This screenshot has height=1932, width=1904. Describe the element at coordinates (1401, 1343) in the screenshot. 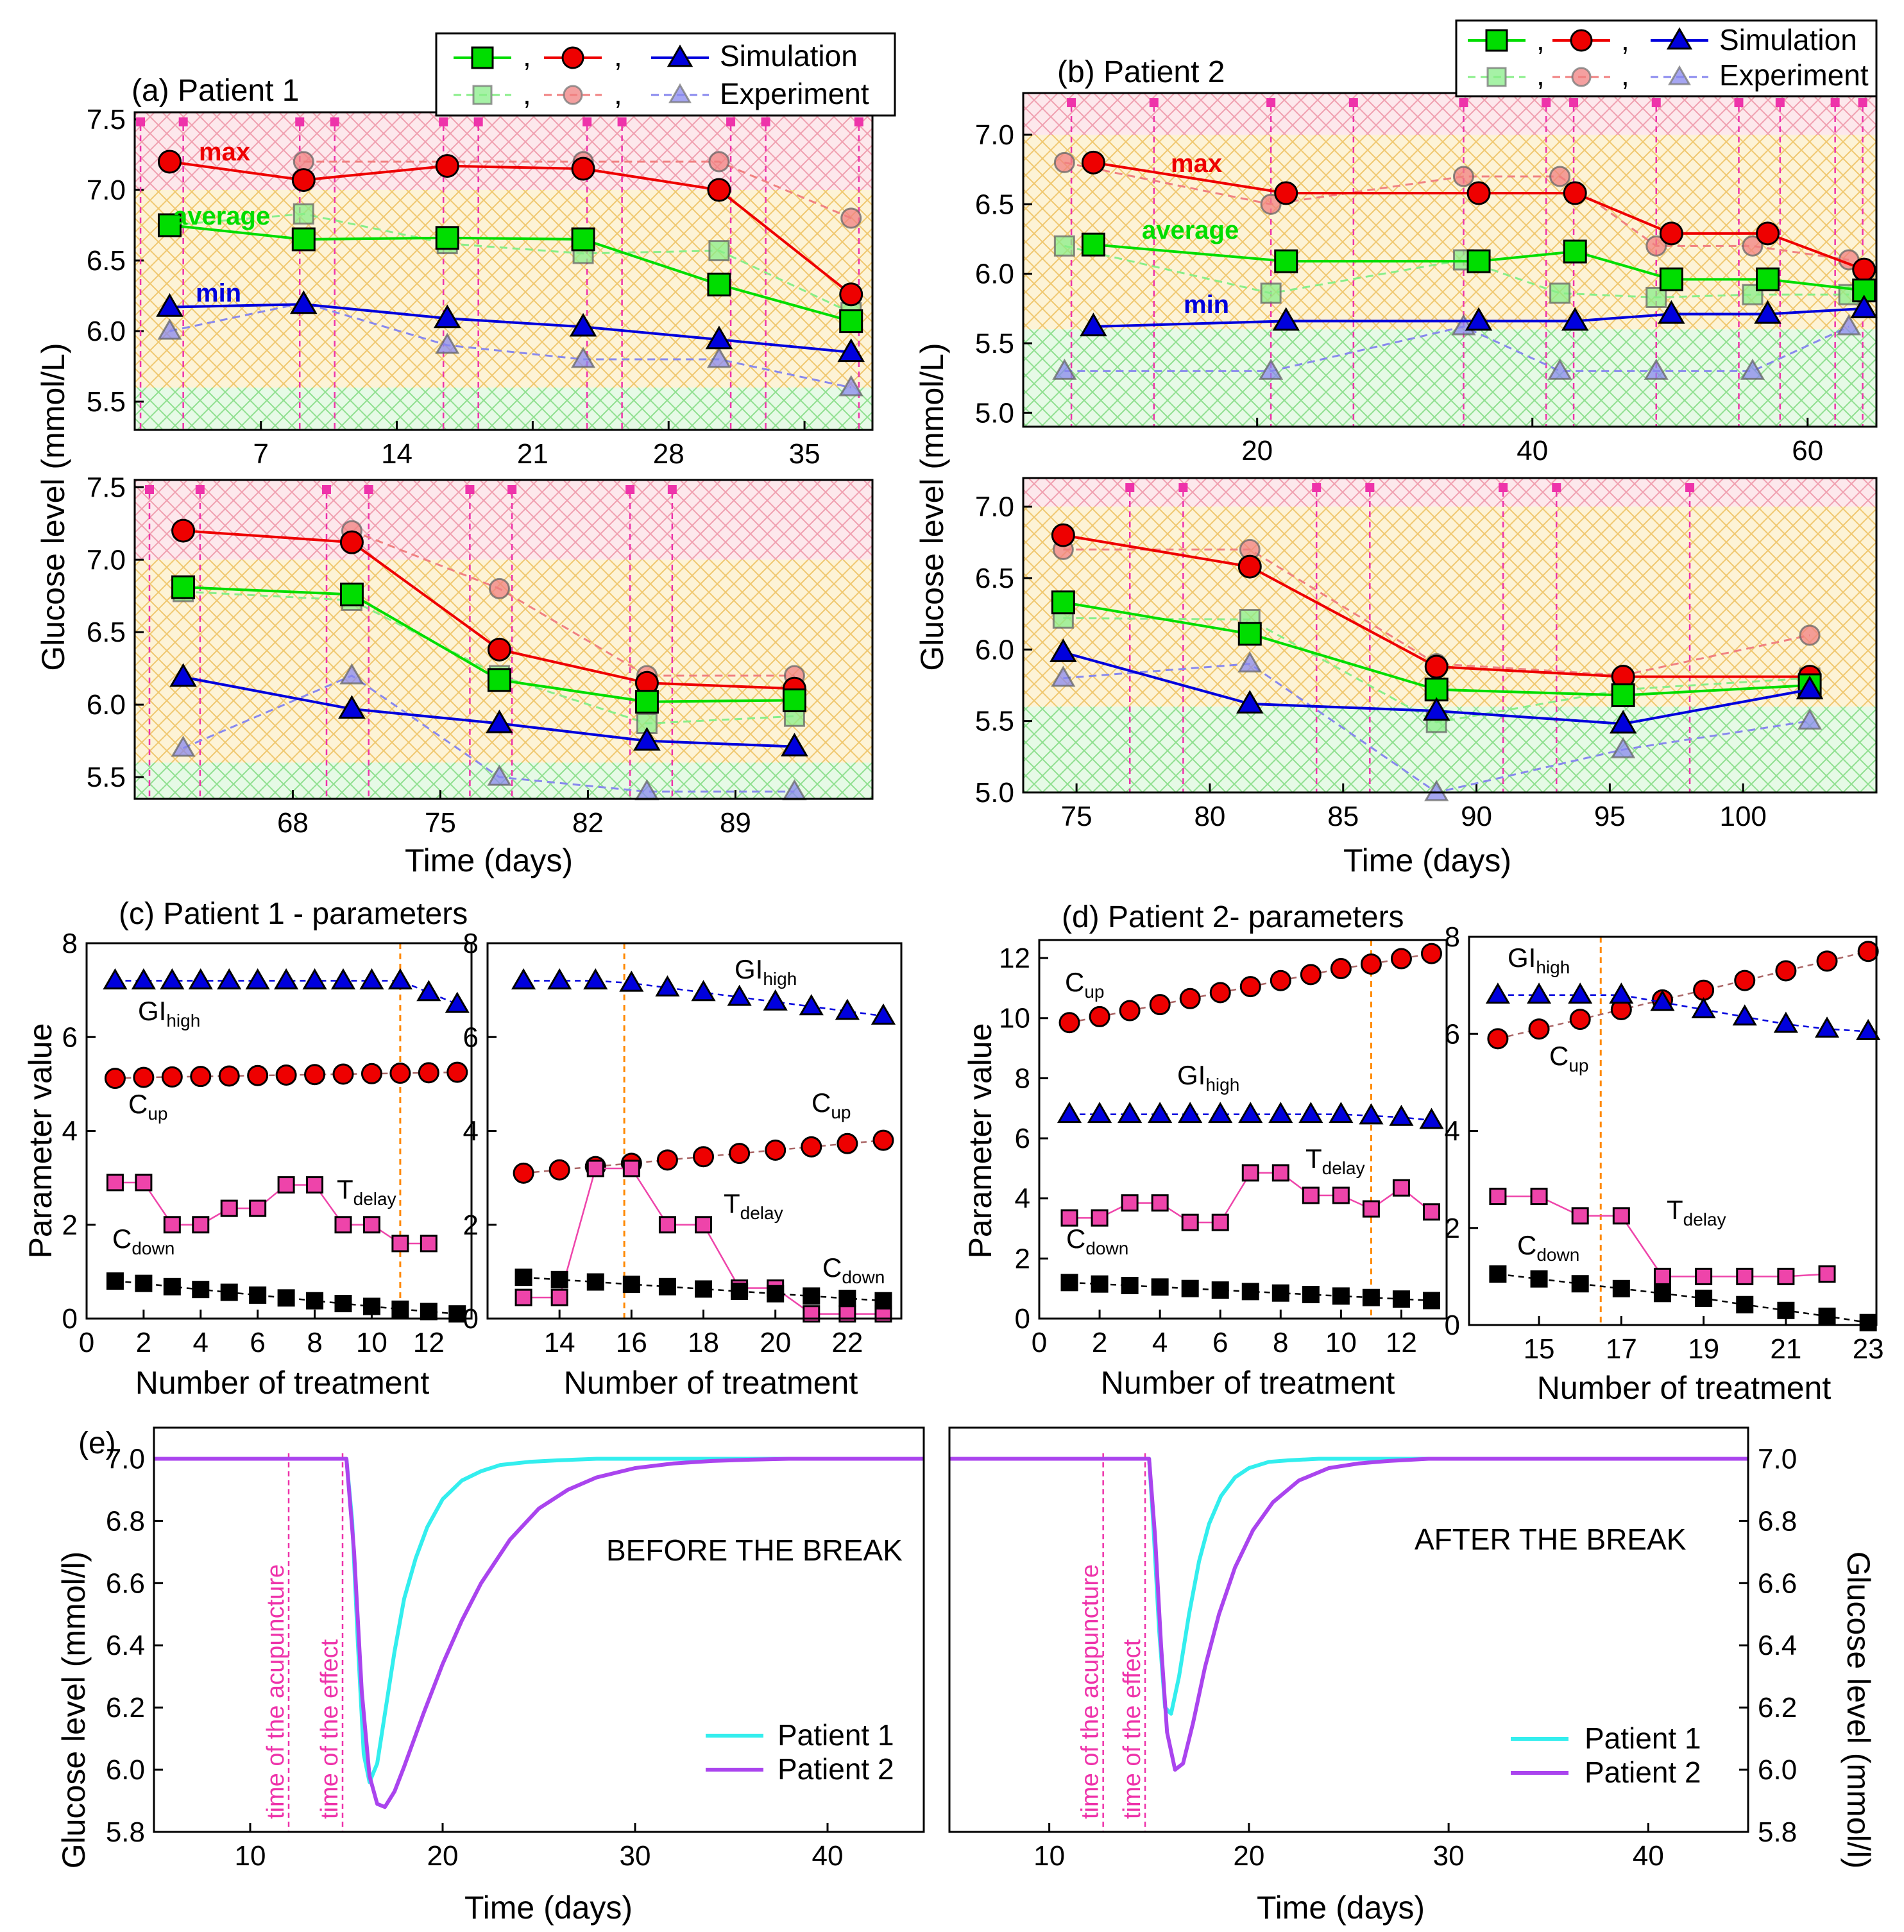

I see `x-tick-label: 12` at that location.